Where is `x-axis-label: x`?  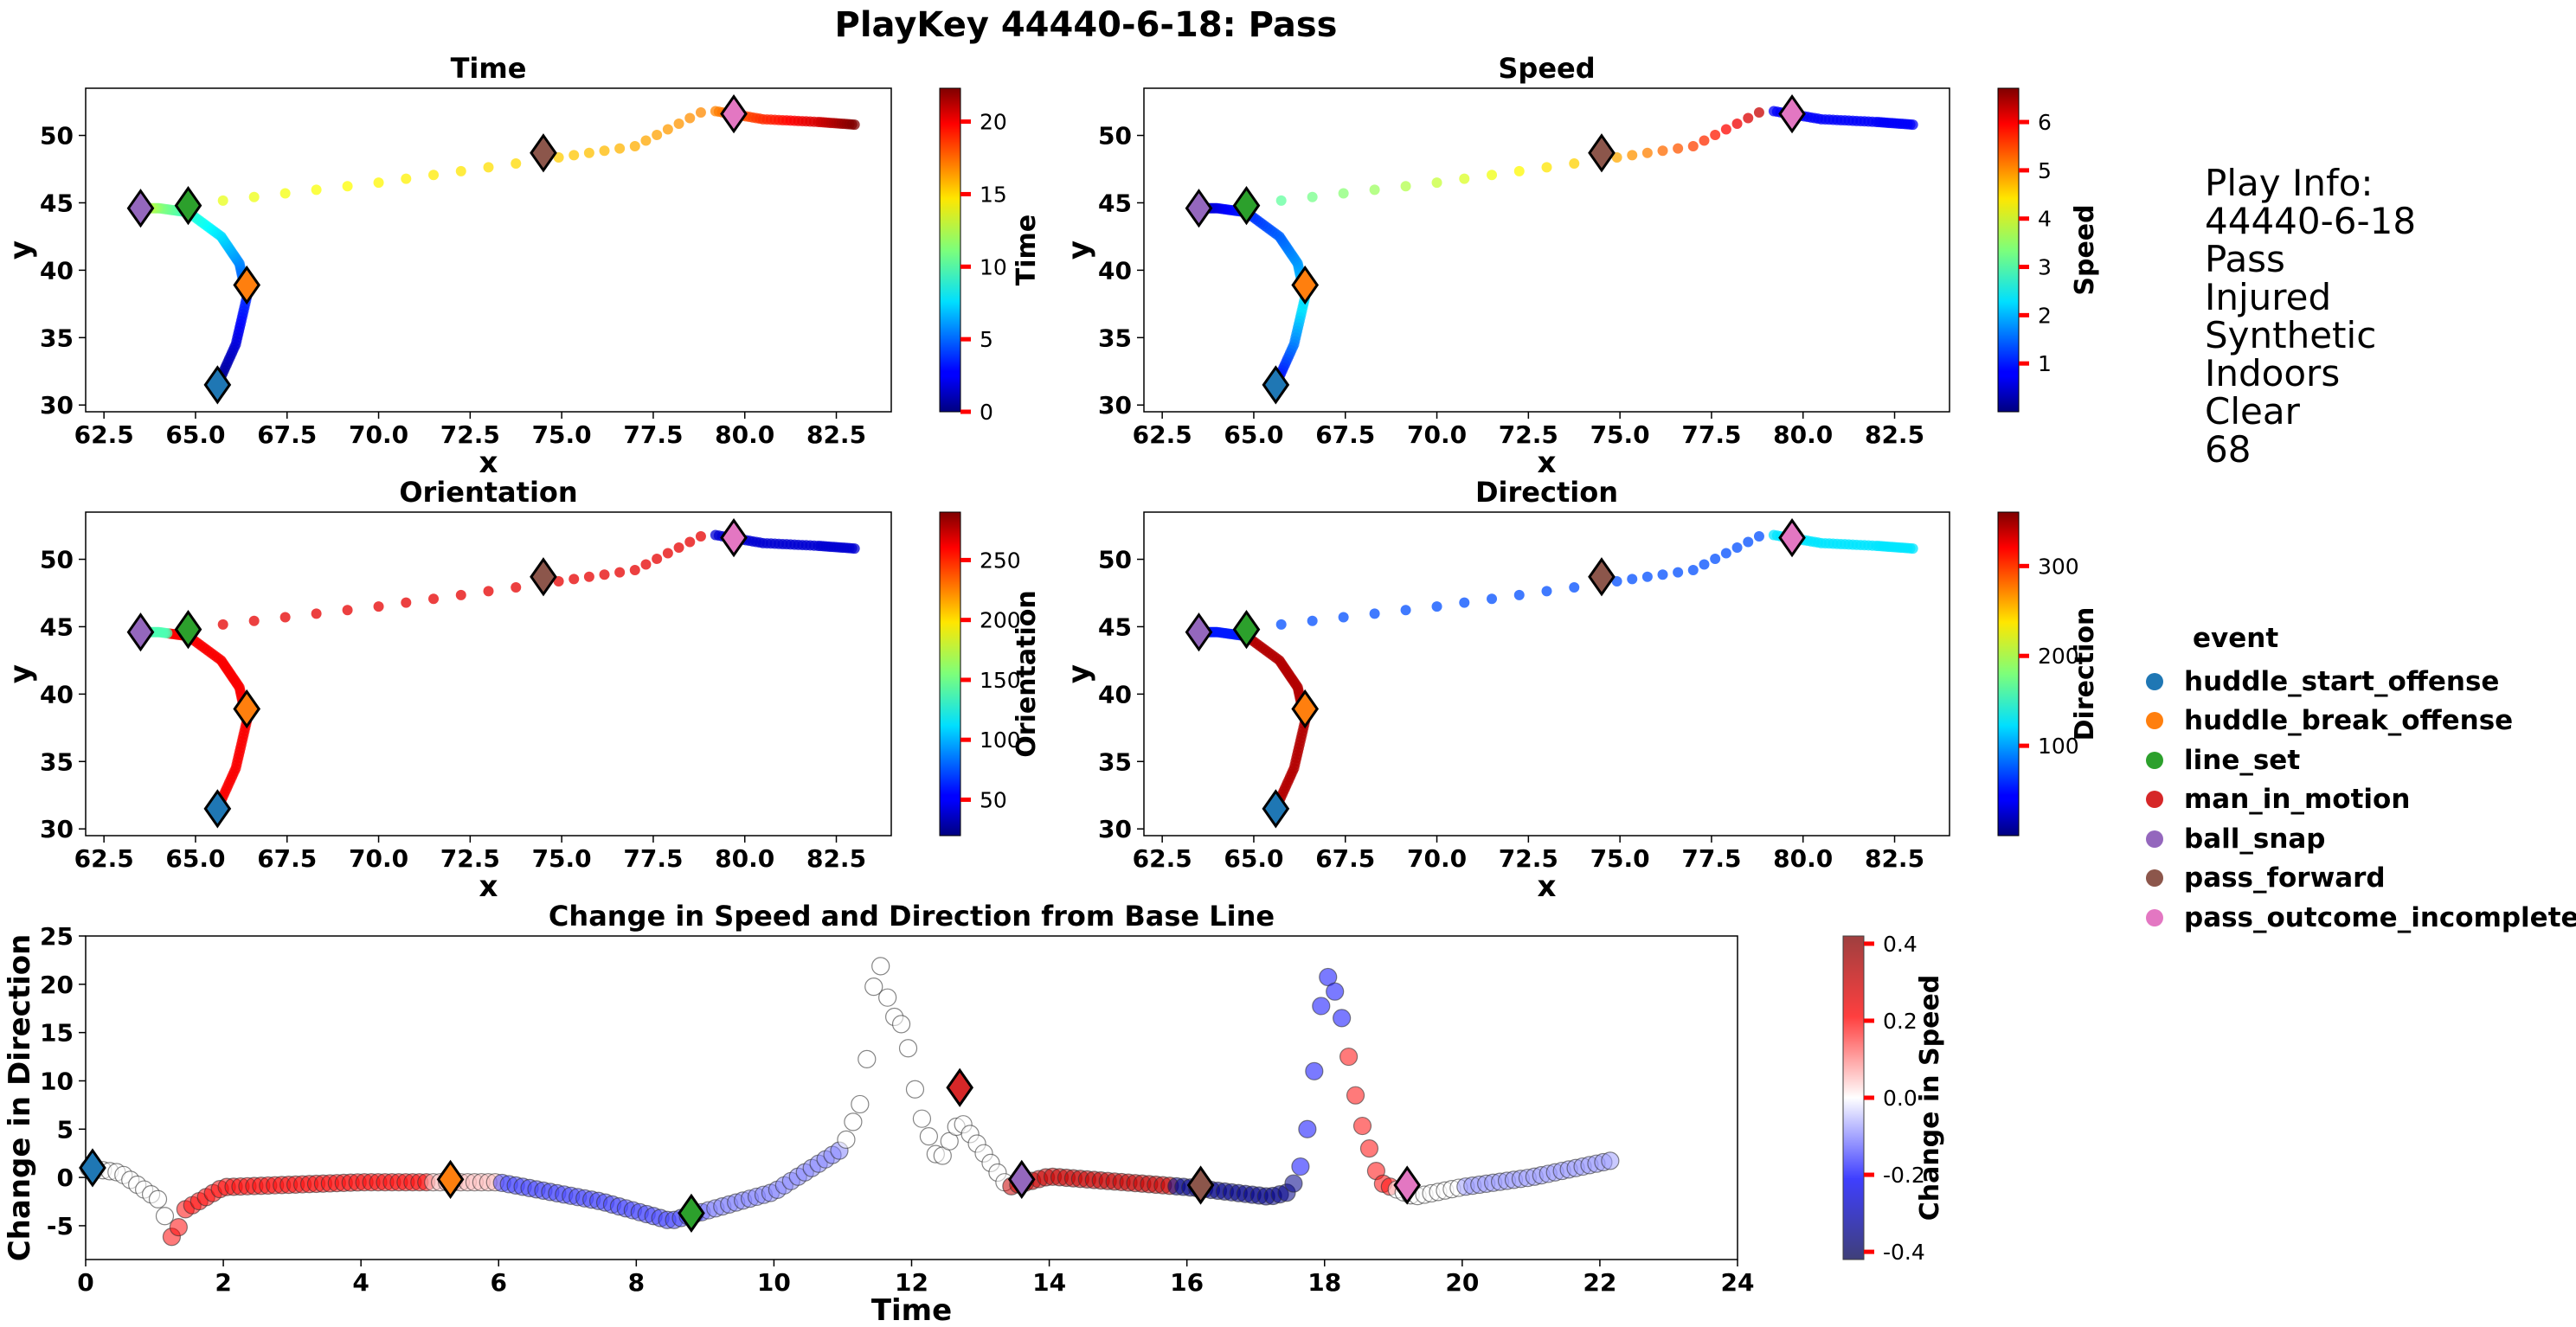 x-axis-label: x is located at coordinates (1548, 886).